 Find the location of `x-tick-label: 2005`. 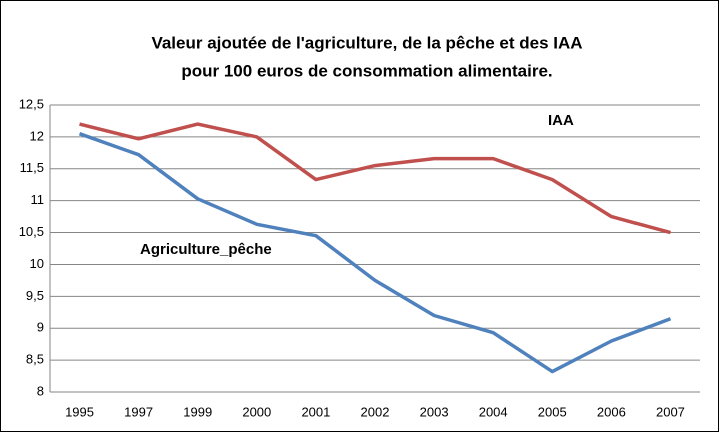

x-tick-label: 2005 is located at coordinates (552, 411).